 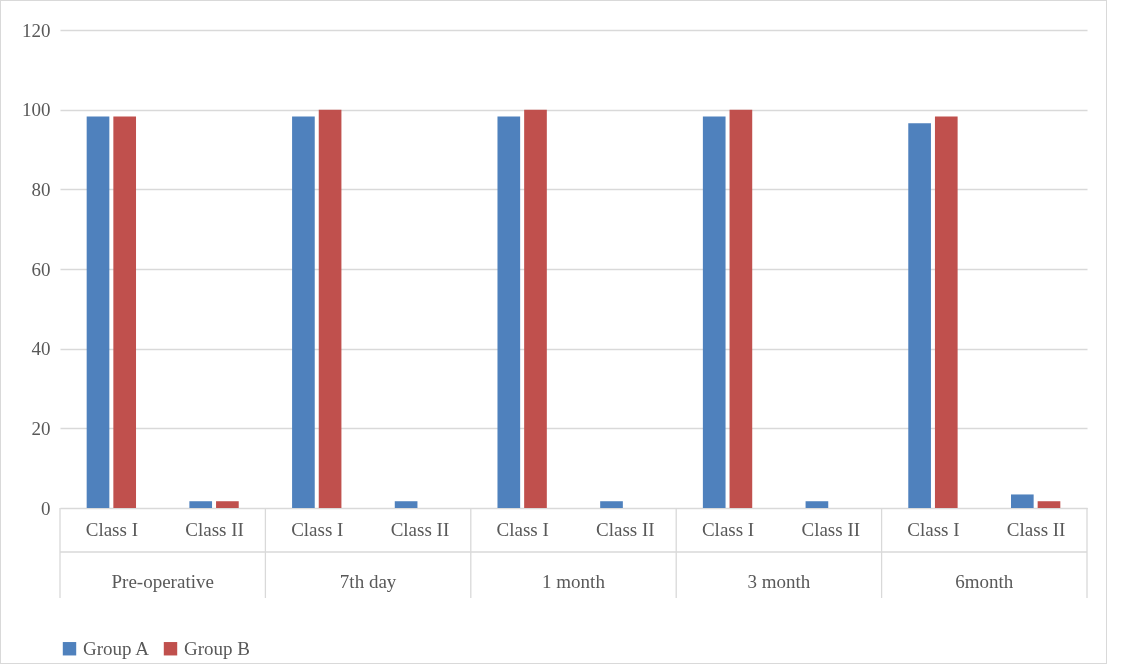 I want to click on y-tick-label: 100, so click(x=36, y=110).